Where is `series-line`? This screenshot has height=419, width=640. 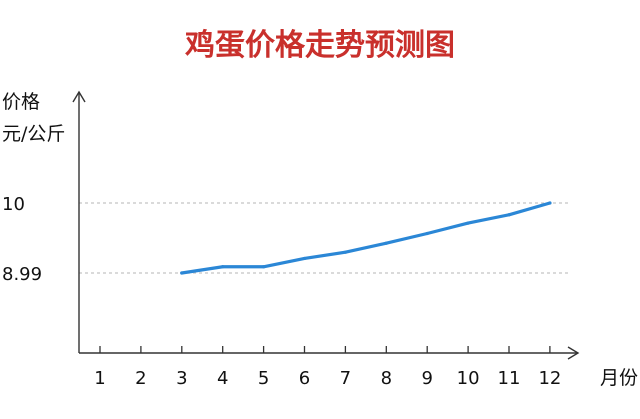 series-line is located at coordinates (366, 238).